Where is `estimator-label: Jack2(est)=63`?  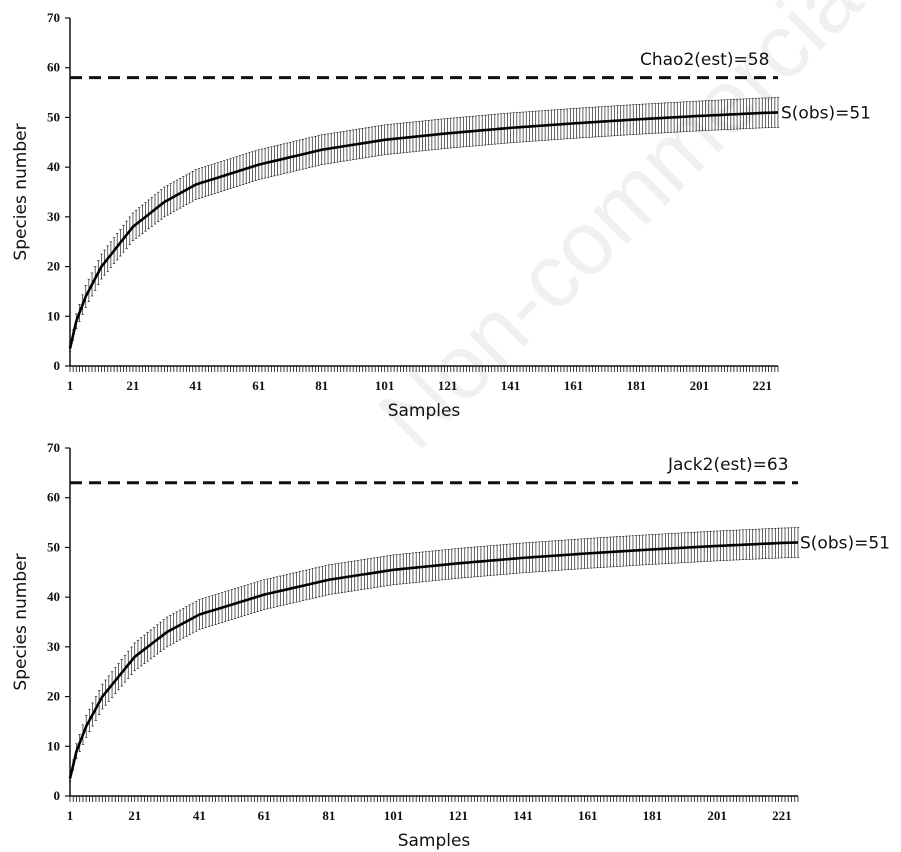 estimator-label: Jack2(est)=63 is located at coordinates (728, 465).